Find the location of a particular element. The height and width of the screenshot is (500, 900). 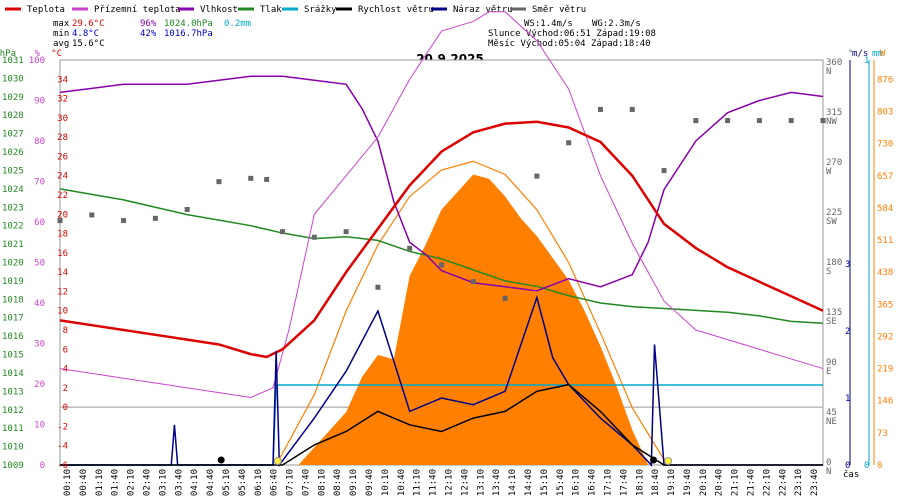

time-tick: 16:40 is located at coordinates (593, 482).